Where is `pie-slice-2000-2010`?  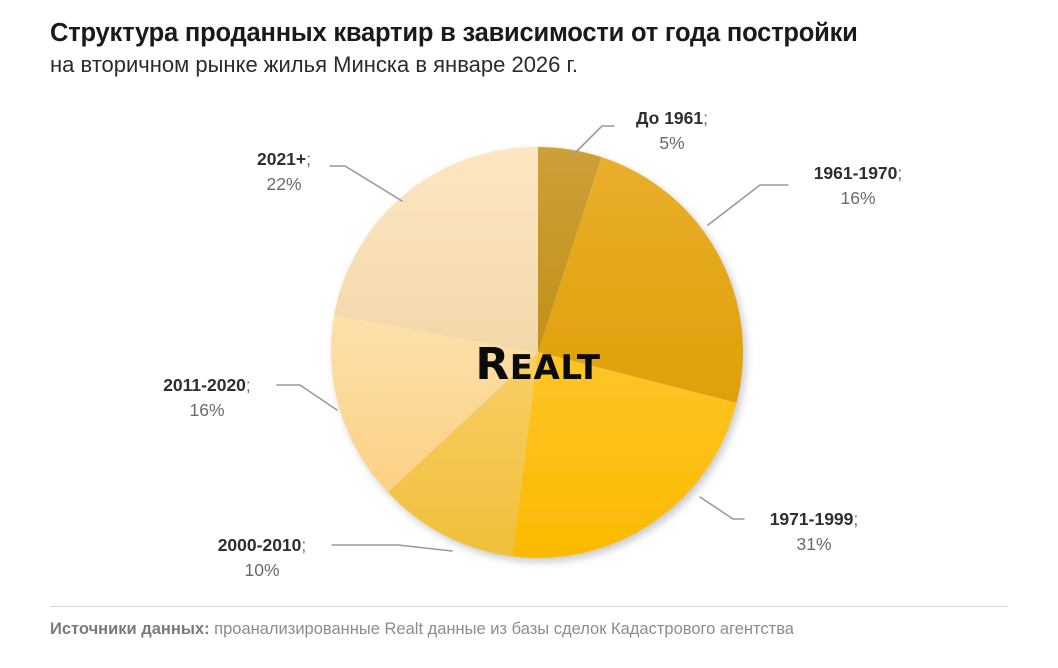
pie-slice-2000-2010 is located at coordinates (463, 454).